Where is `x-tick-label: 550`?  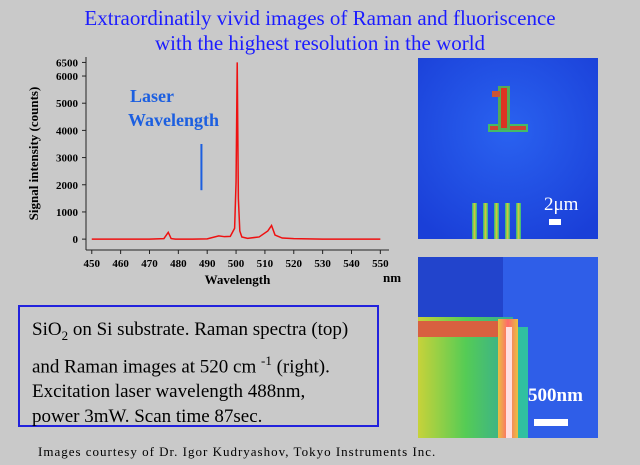
x-tick-label: 550 is located at coordinates (380, 264).